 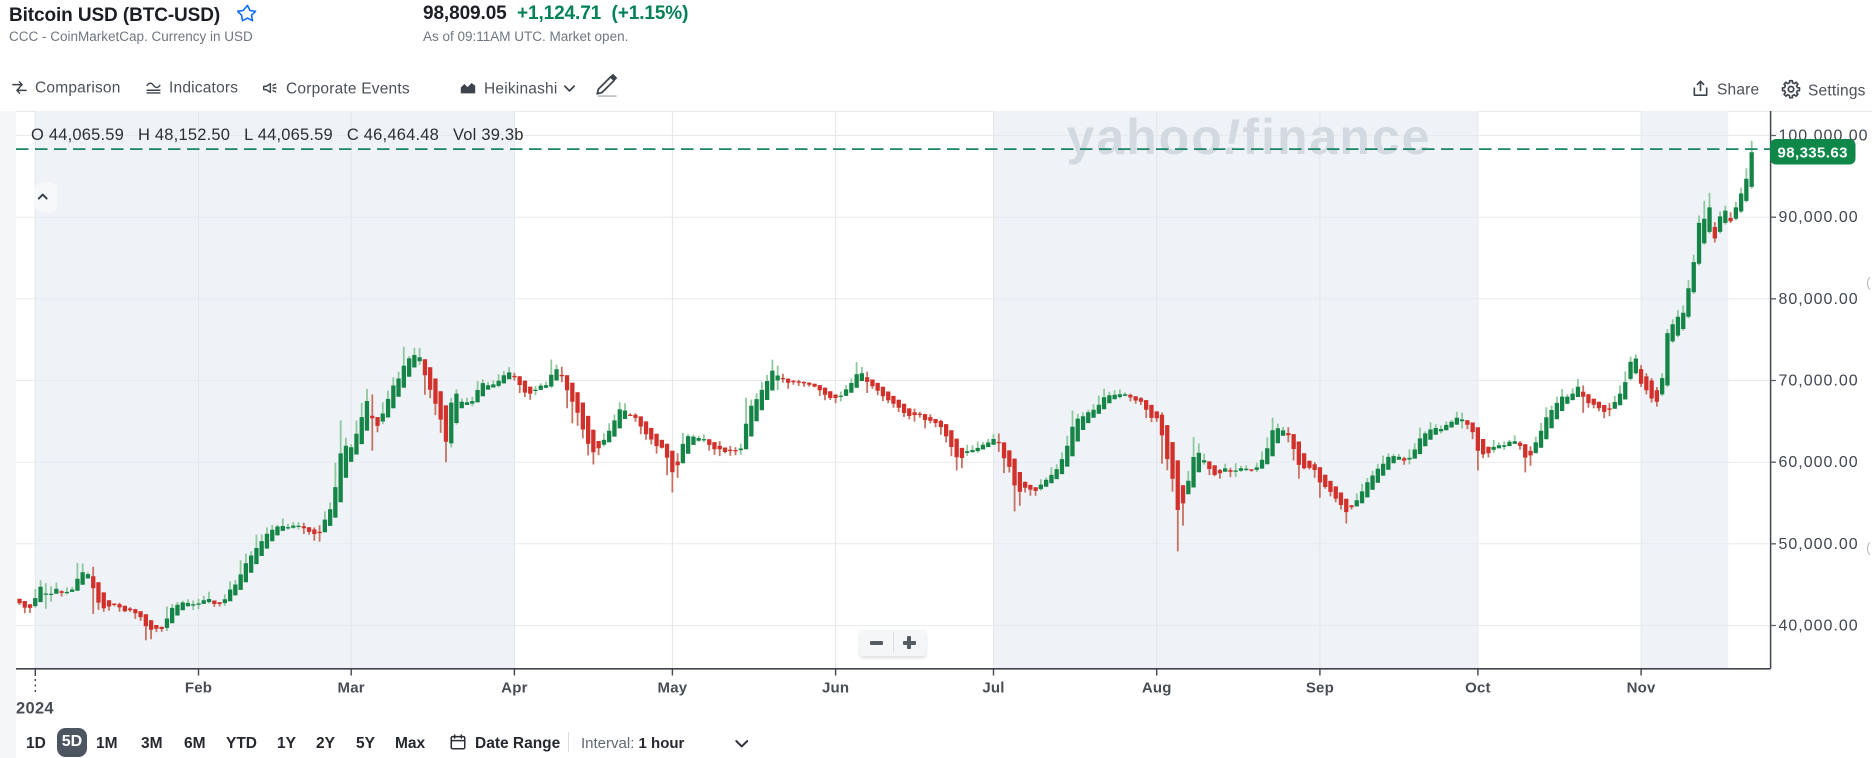 I want to click on svg-text: Oct, so click(x=1478, y=688).